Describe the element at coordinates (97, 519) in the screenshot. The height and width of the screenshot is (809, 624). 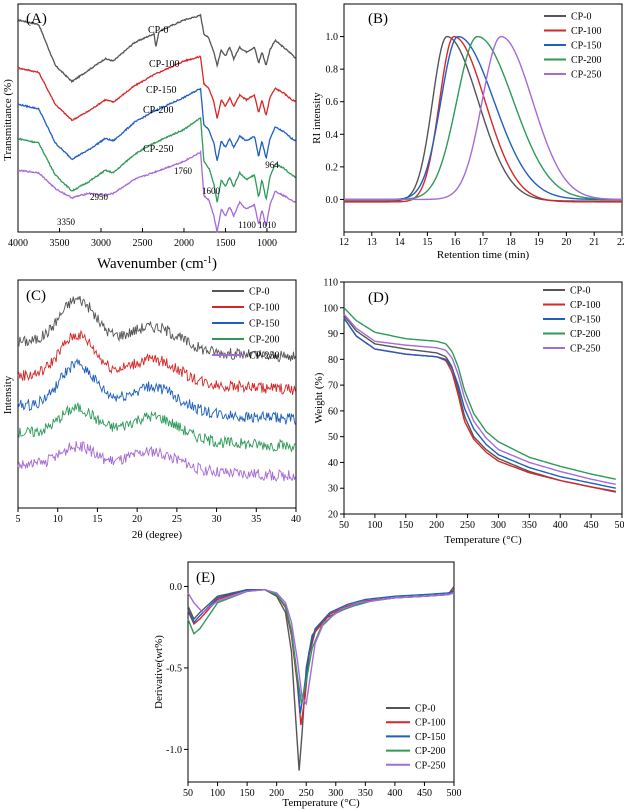
I see `panel-c-x-tick-label-2: 15` at that location.